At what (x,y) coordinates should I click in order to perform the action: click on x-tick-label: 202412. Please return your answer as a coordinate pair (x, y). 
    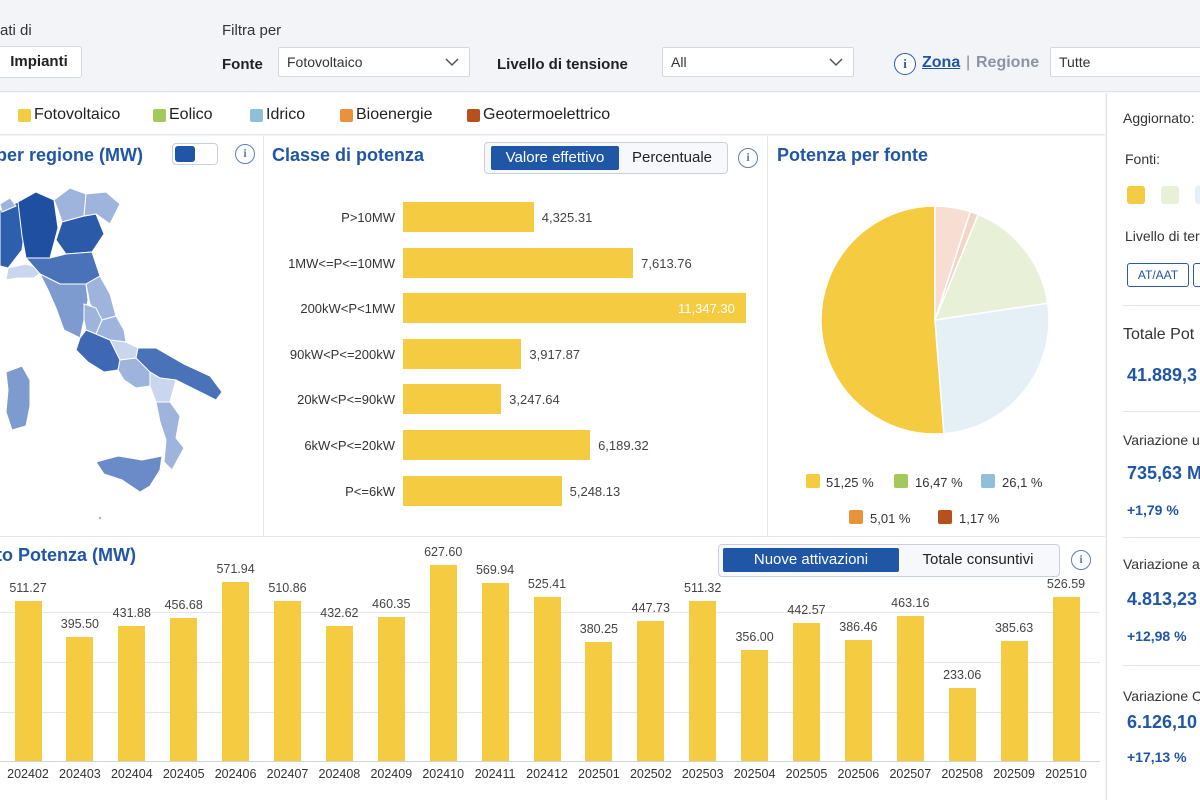
    Looking at the image, I should click on (547, 774).